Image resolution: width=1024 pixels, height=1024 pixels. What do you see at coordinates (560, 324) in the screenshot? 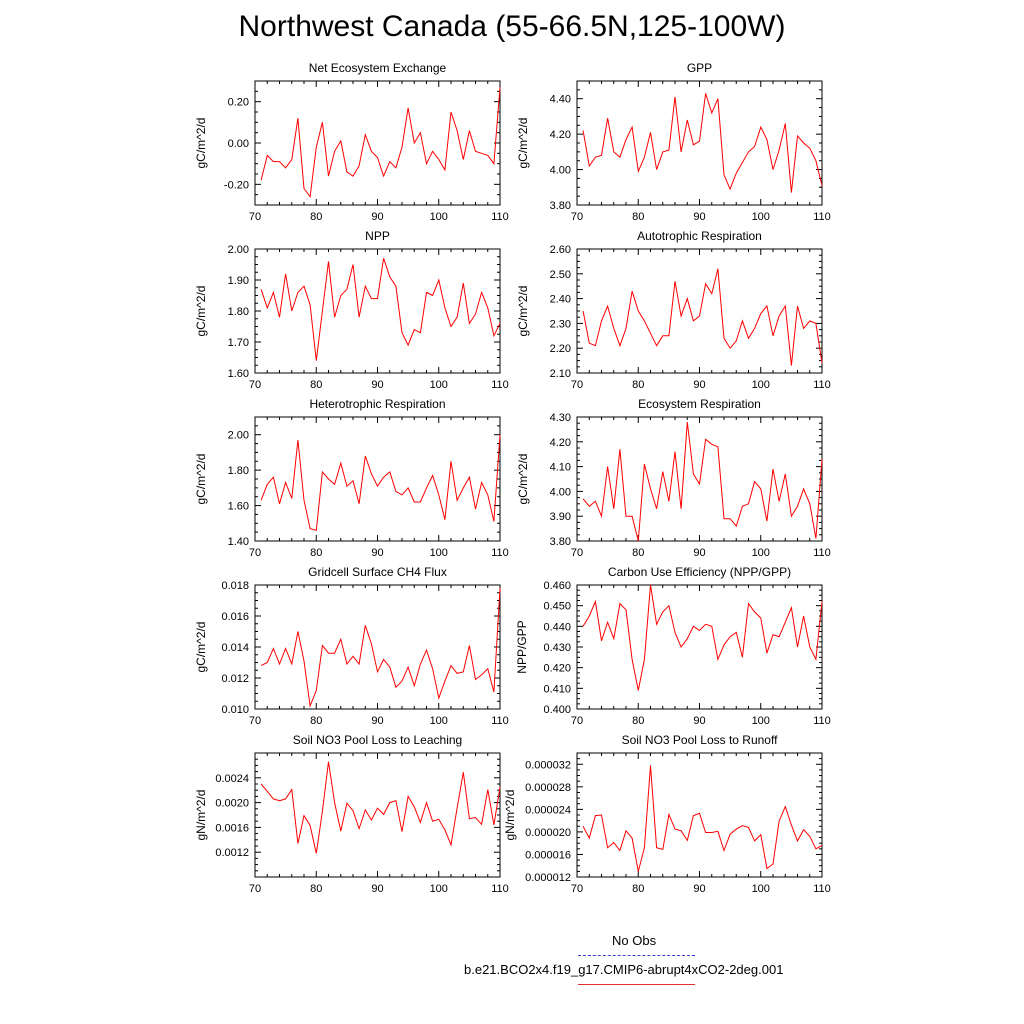
I see `y-tick-label: 2.30` at bounding box center [560, 324].